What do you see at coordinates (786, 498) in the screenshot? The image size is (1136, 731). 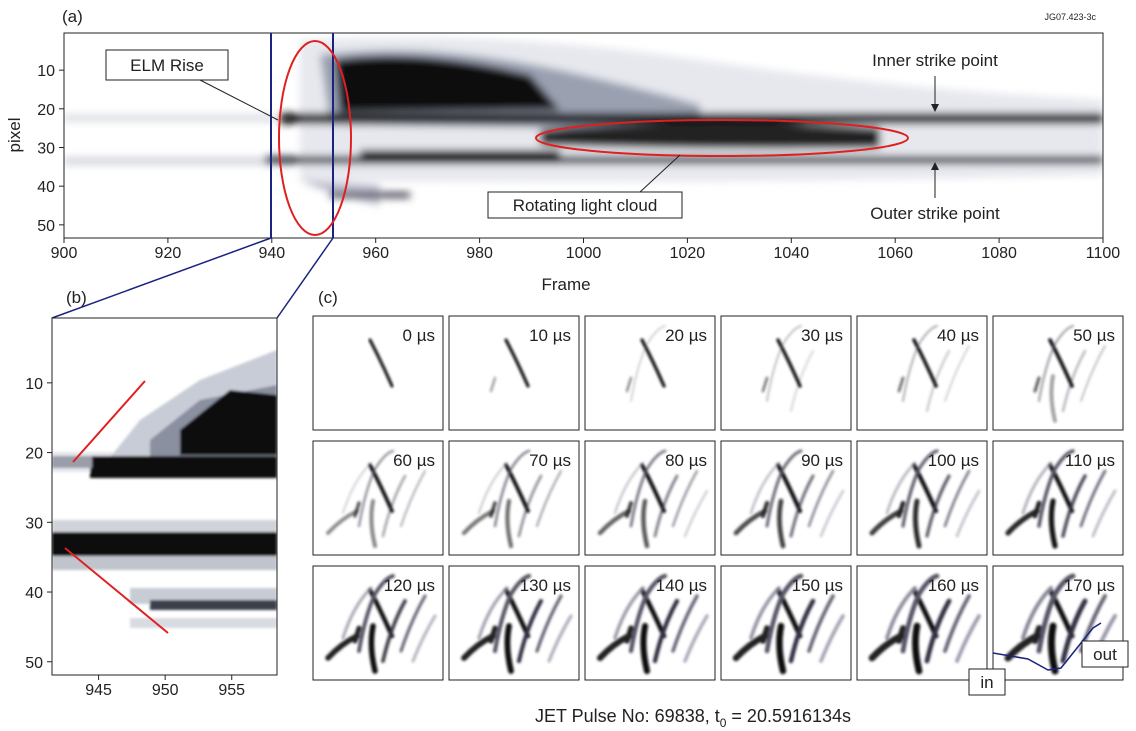 I see `frame: 90 µs` at bounding box center [786, 498].